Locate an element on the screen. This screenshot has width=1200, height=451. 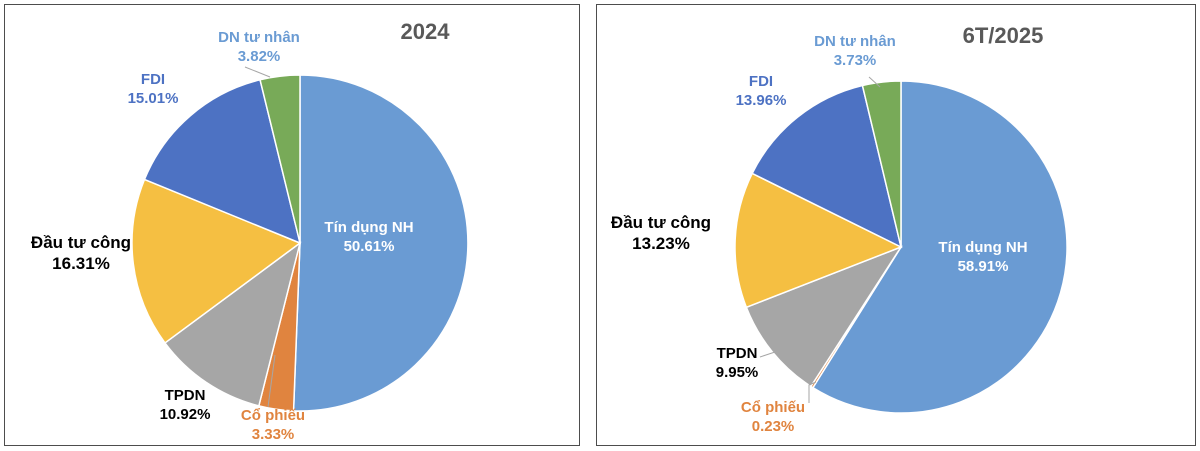
slice-label-dn-tu-nhan: DN tư nhân 3.73% is located at coordinates (855, 51).